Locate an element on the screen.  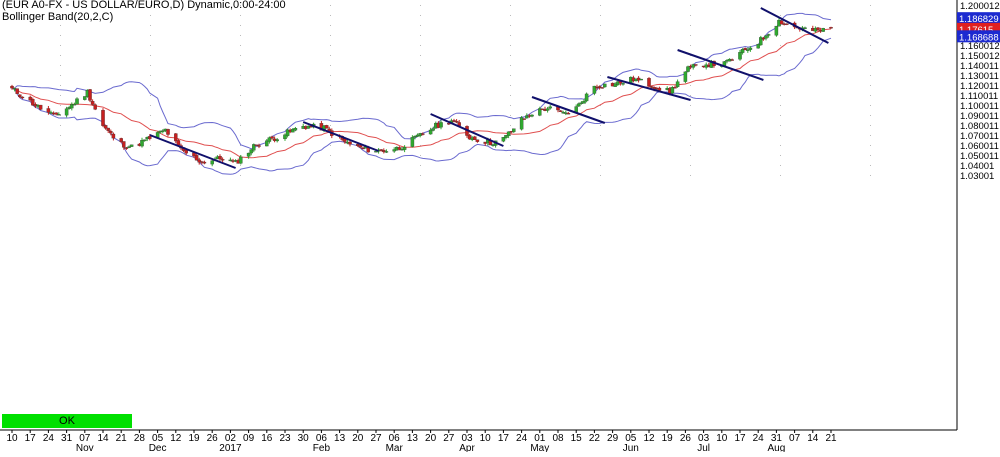
y-tick-label: 1.110011 is located at coordinates (979, 96).